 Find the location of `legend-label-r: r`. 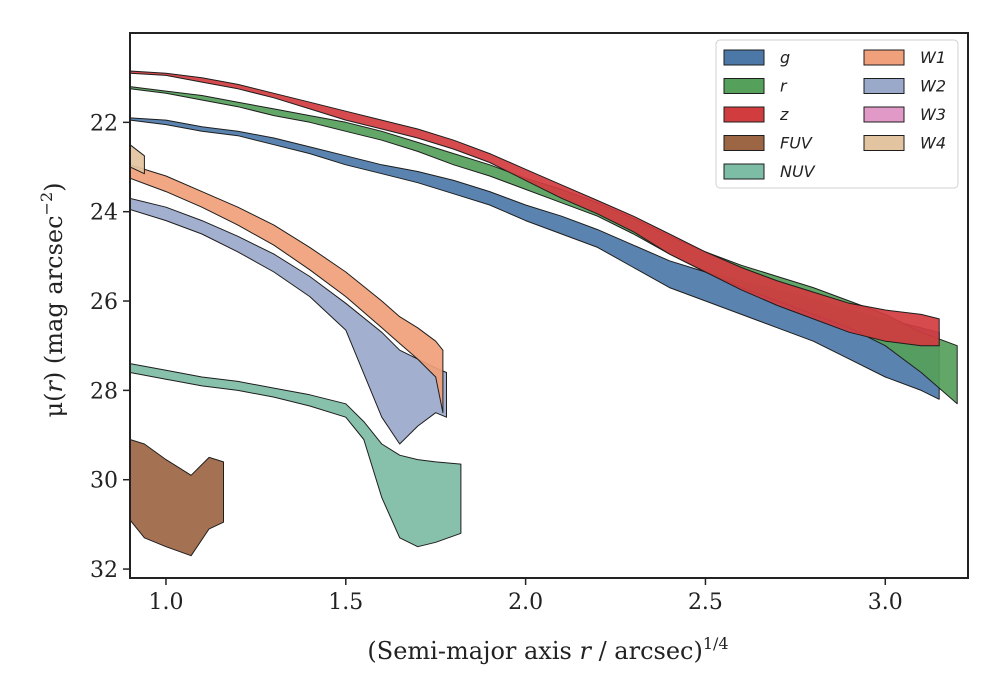

legend-label-r: r is located at coordinates (784, 86).